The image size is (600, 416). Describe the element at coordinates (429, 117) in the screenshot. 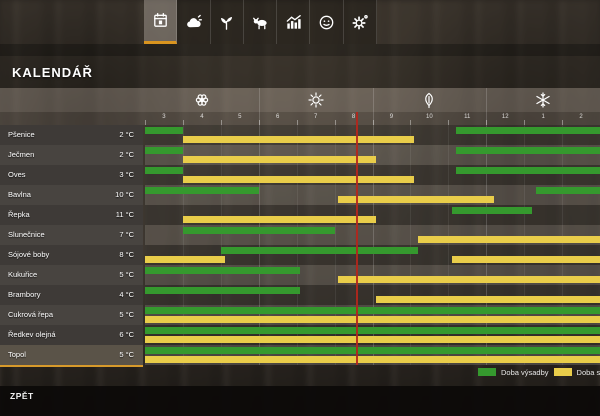

I see `month-label: 10` at that location.